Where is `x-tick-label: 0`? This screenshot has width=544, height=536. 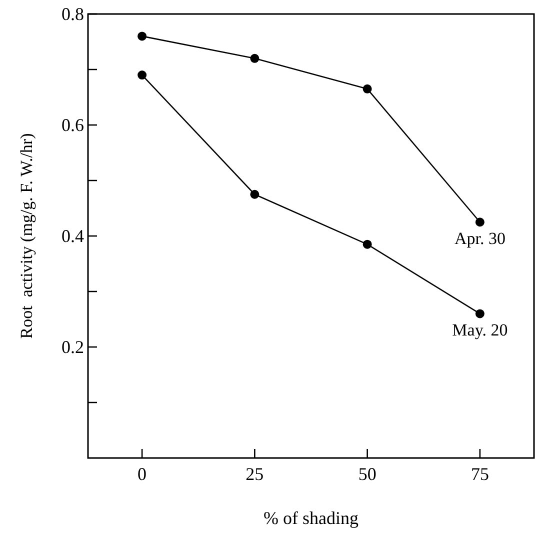
x-tick-label: 0 is located at coordinates (142, 474).